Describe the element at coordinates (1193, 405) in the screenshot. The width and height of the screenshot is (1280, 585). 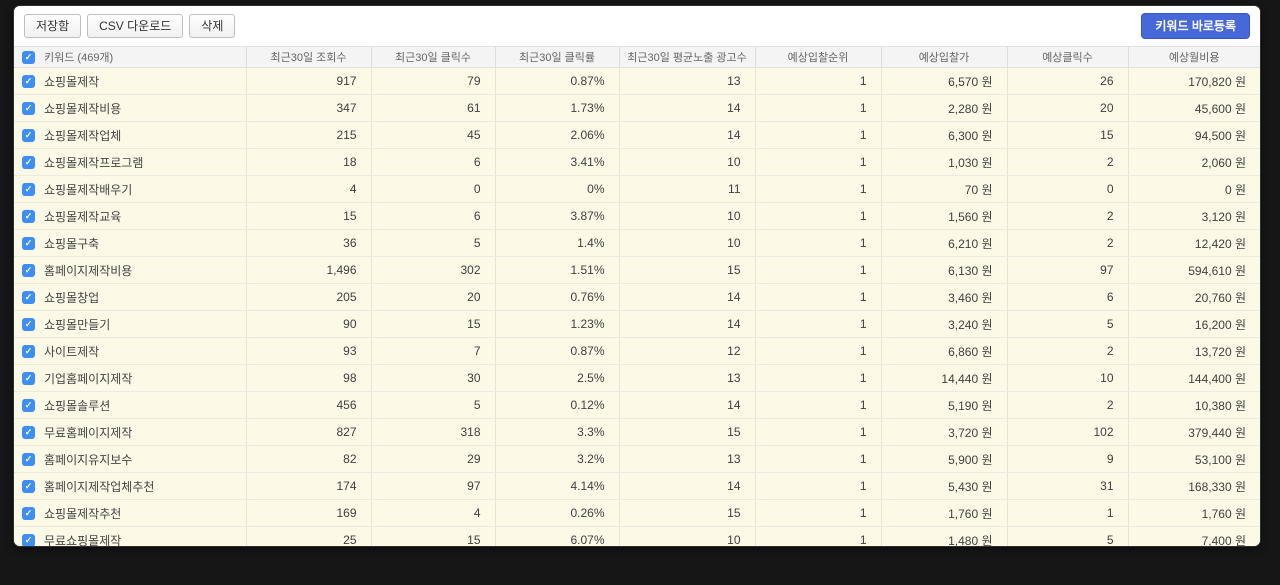
I see `cell-monthly-cost: 10,380 원` at that location.